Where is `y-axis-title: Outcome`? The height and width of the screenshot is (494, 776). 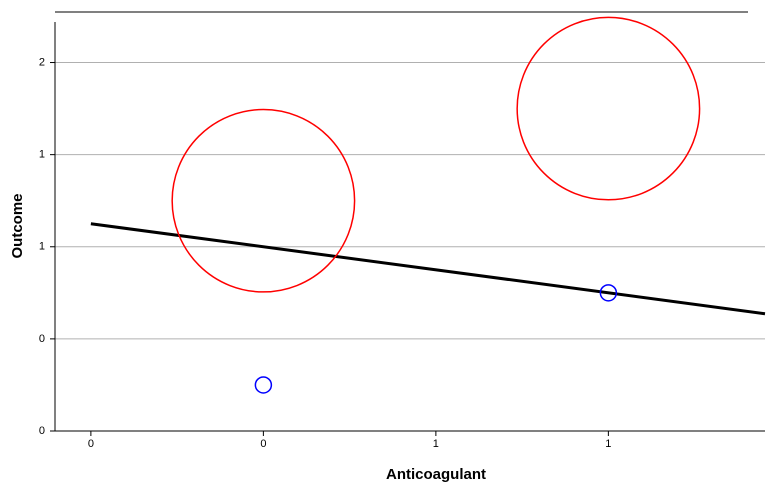 y-axis-title: Outcome is located at coordinates (17, 225).